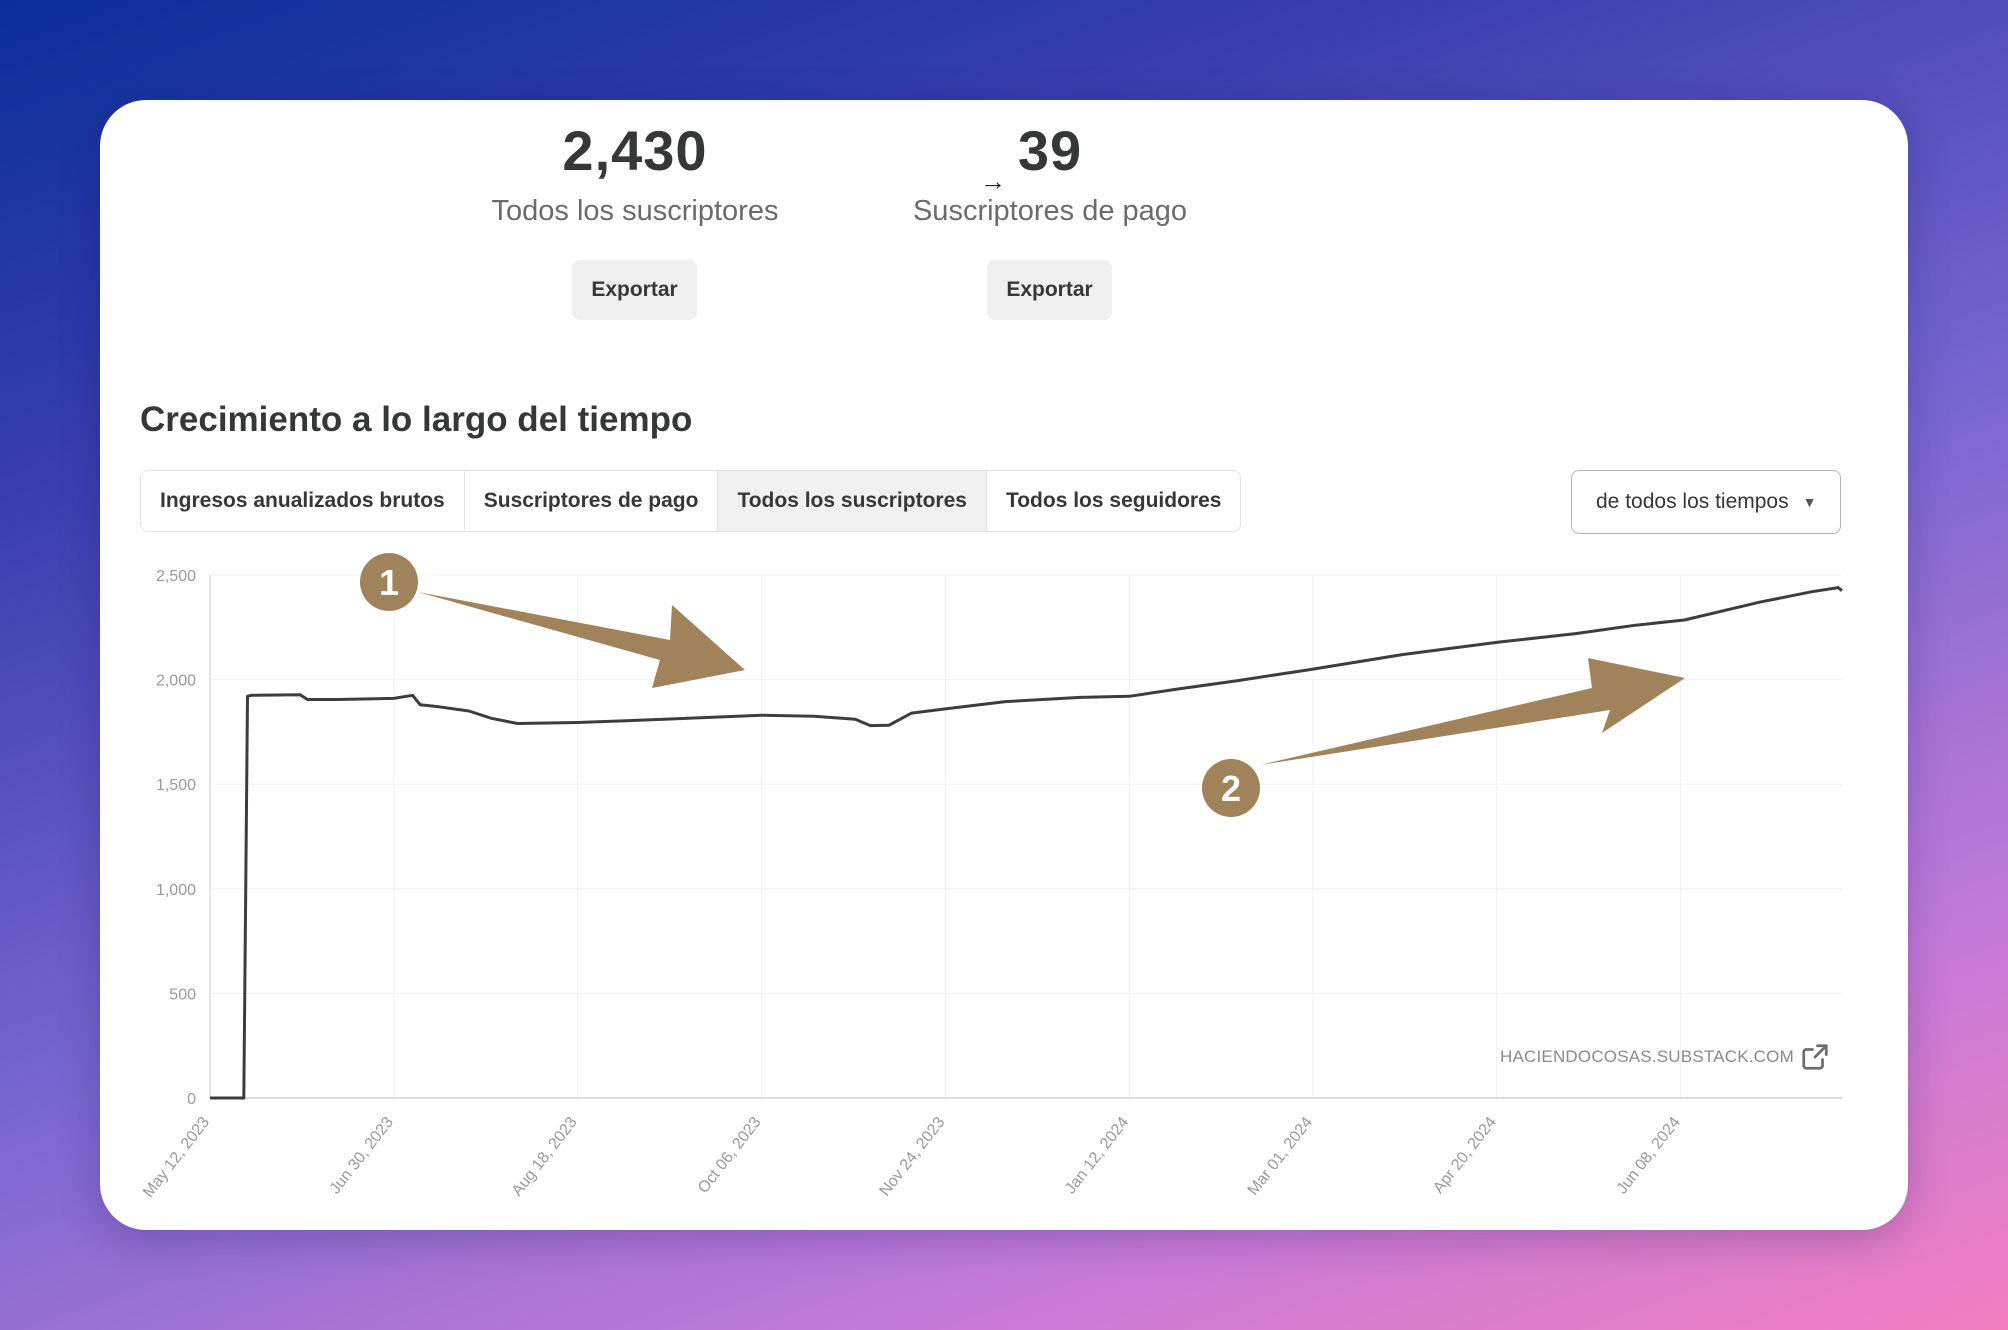  What do you see at coordinates (993, 181) in the screenshot?
I see `arrow-right-icon: →` at bounding box center [993, 181].